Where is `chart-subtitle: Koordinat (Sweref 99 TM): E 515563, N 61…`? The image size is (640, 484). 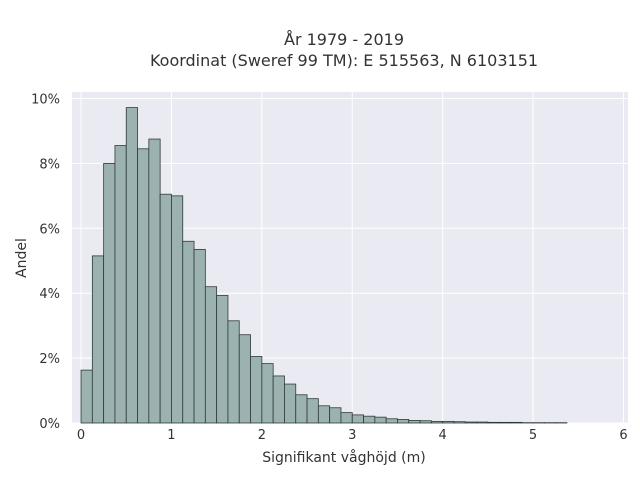
chart-subtitle: Koordinat (Sweref 99 TM): E 515563, N 61… is located at coordinates (344, 60).